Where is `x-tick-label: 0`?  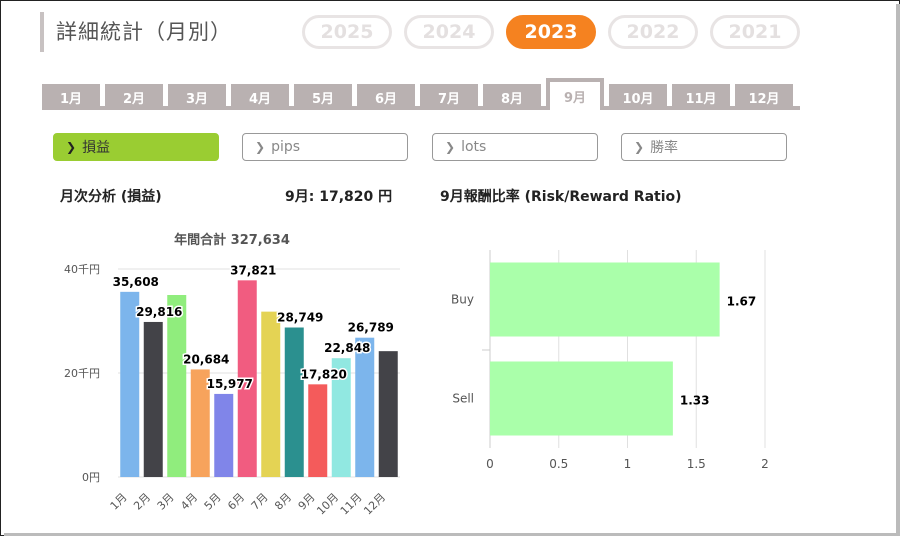 x-tick-label: 0 is located at coordinates (490, 464).